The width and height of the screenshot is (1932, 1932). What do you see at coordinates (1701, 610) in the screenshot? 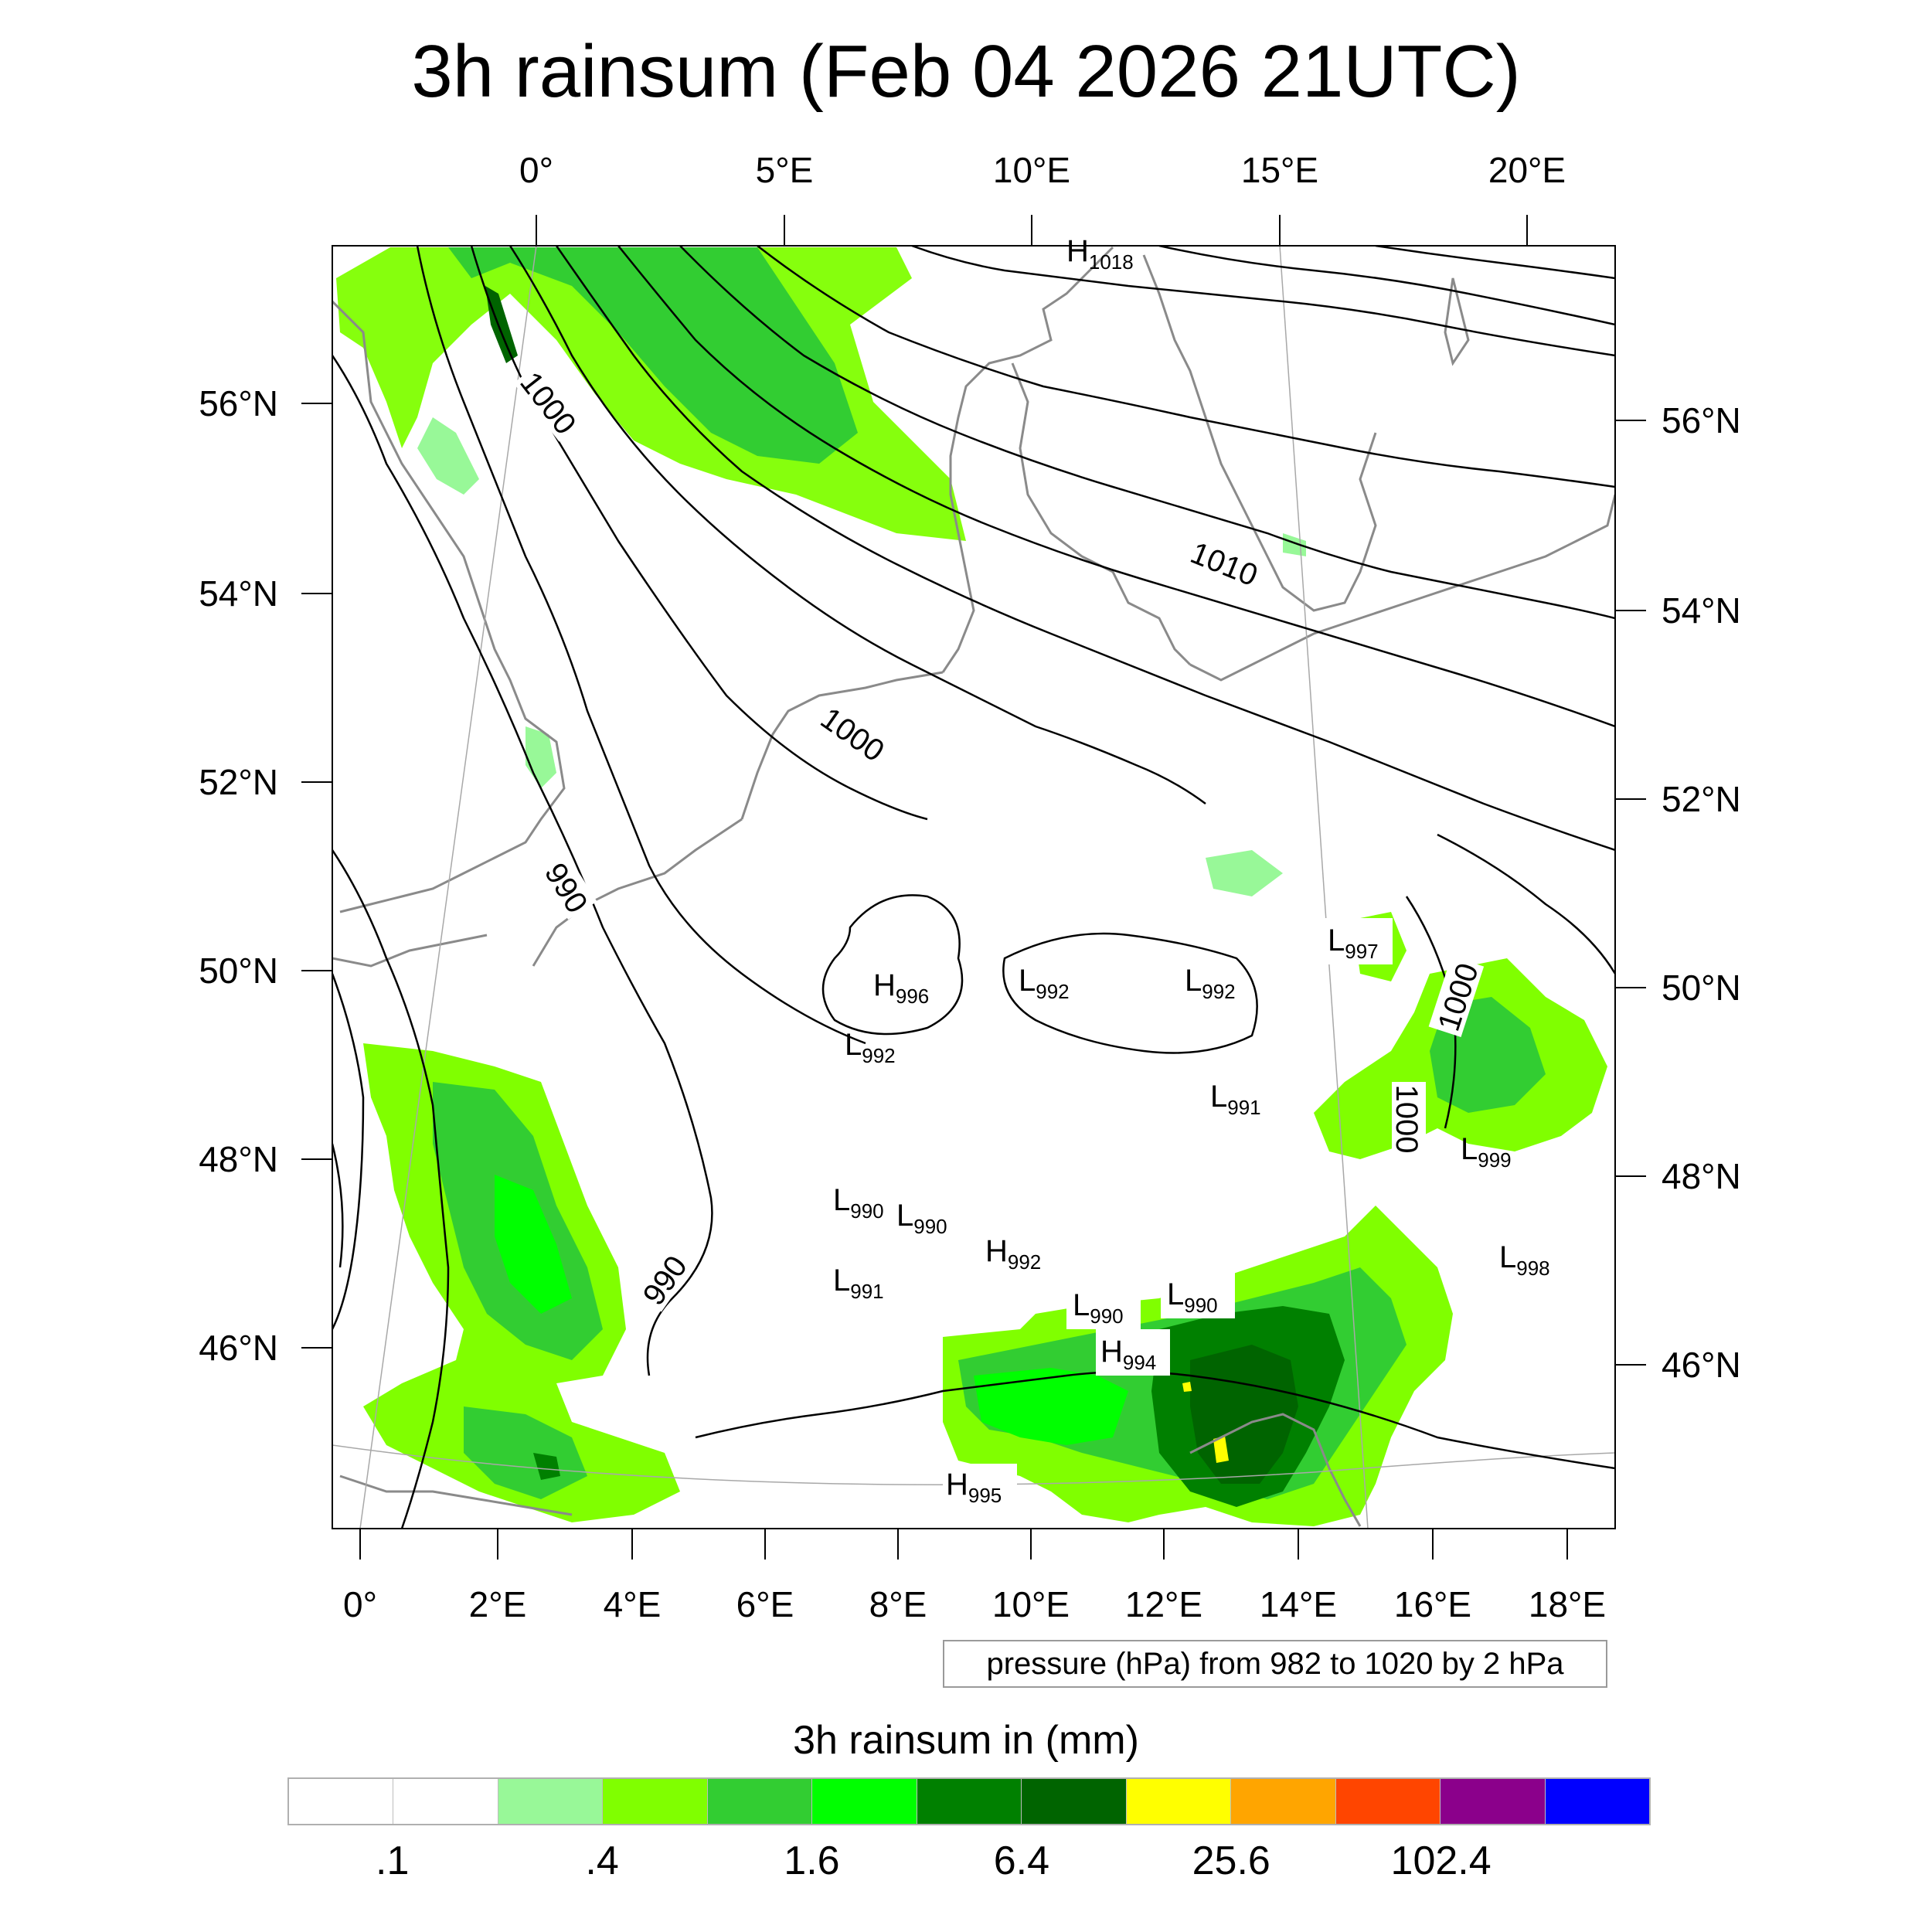
I see `right-lat-label: 54°N` at bounding box center [1701, 610].